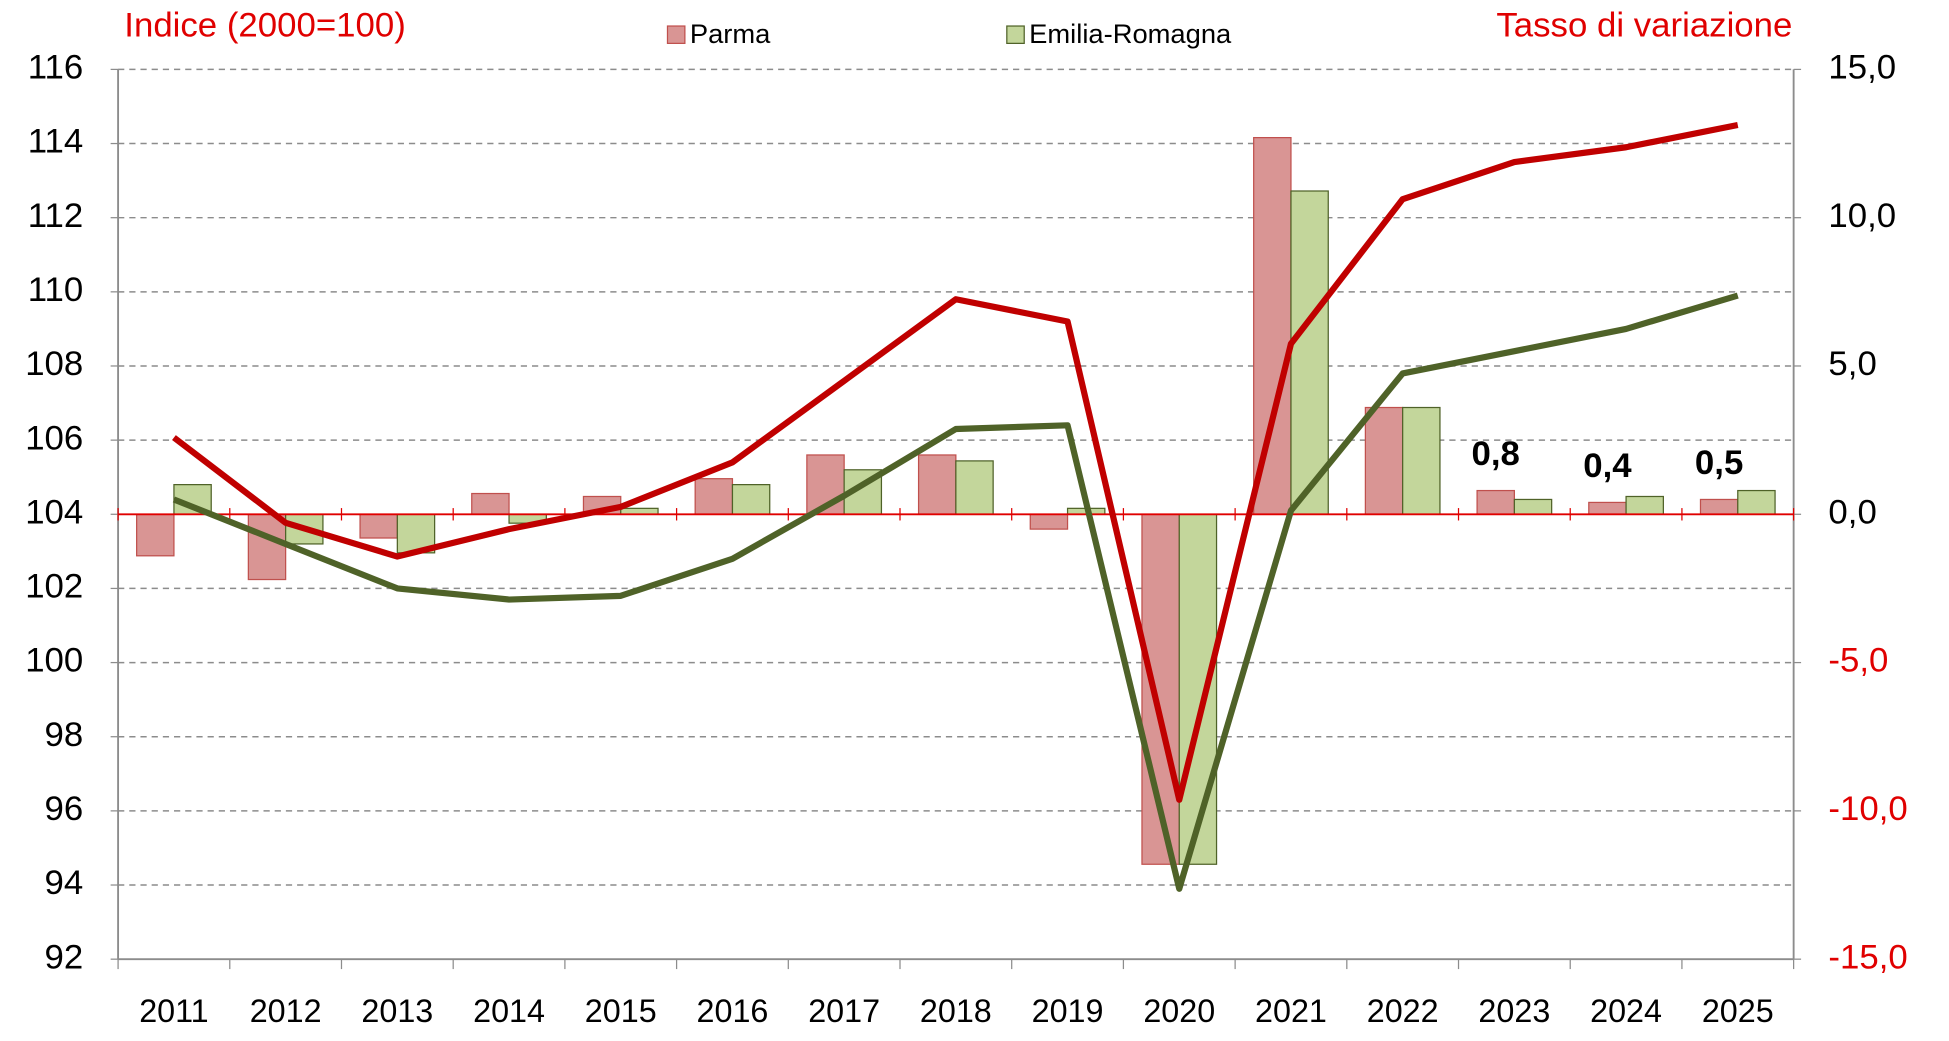  What do you see at coordinates (1719, 463) in the screenshot?
I see `data-label: 0,5` at bounding box center [1719, 463].